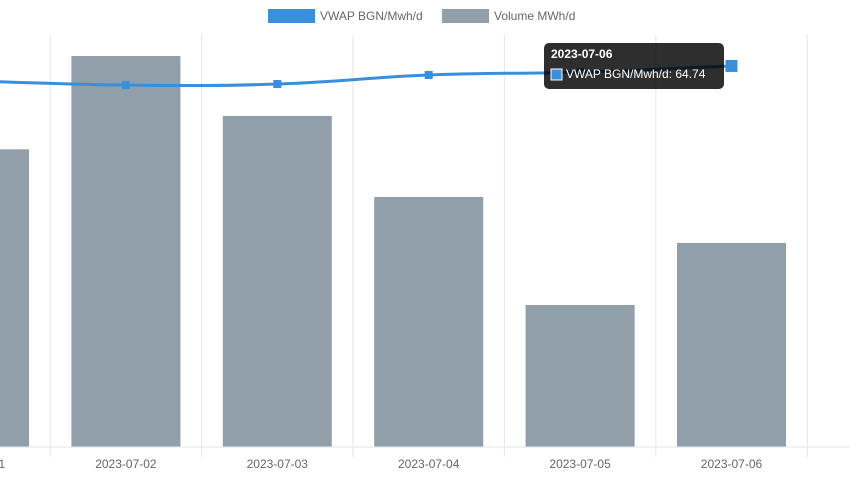  I want to click on tooltip-label: VWAP BGN/Mwh/d: 64.74, so click(636, 74).